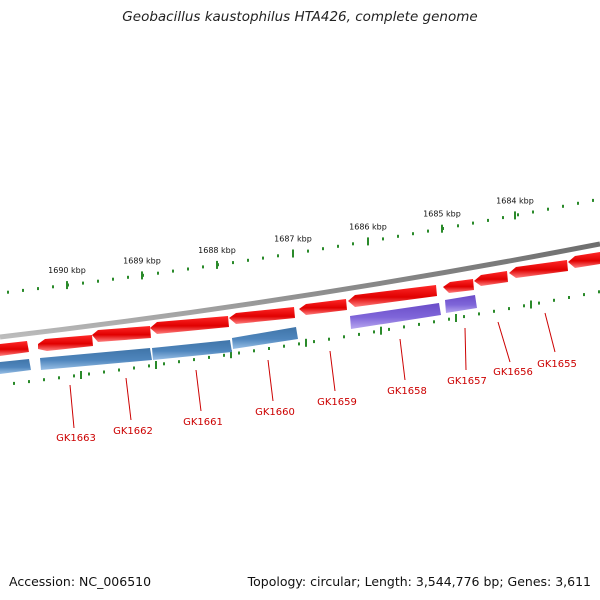 The width and height of the screenshot is (600, 600). Describe the element at coordinates (275, 412) in the screenshot. I see `gene-label: GK1660` at that location.